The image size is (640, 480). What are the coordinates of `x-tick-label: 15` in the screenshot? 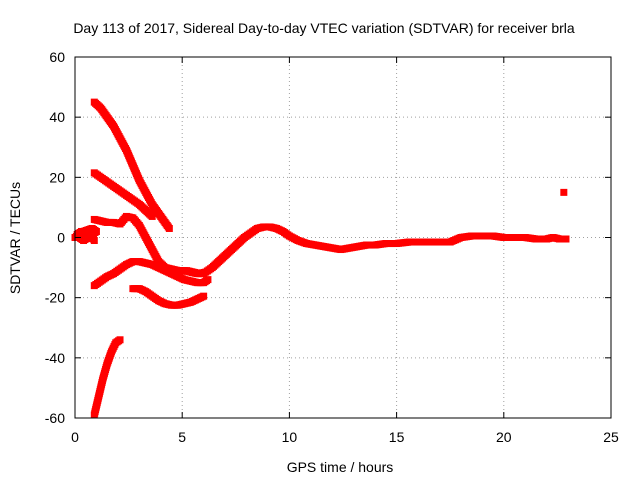 It's located at (397, 437).